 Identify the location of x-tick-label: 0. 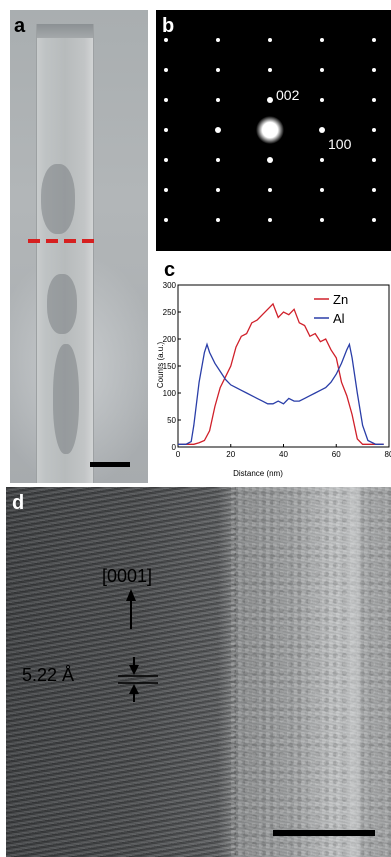
(178, 454).